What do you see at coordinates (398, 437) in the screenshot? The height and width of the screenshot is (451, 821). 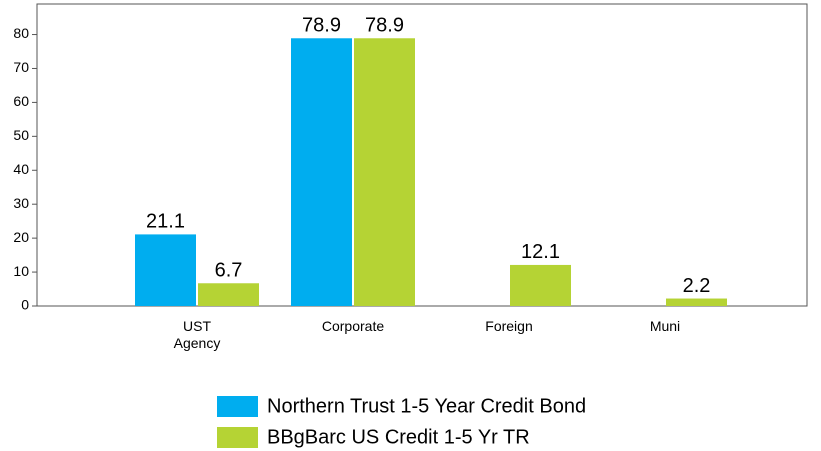 I see `legend-label: BBgBarc US Credit 1-5 Yr TR` at bounding box center [398, 437].